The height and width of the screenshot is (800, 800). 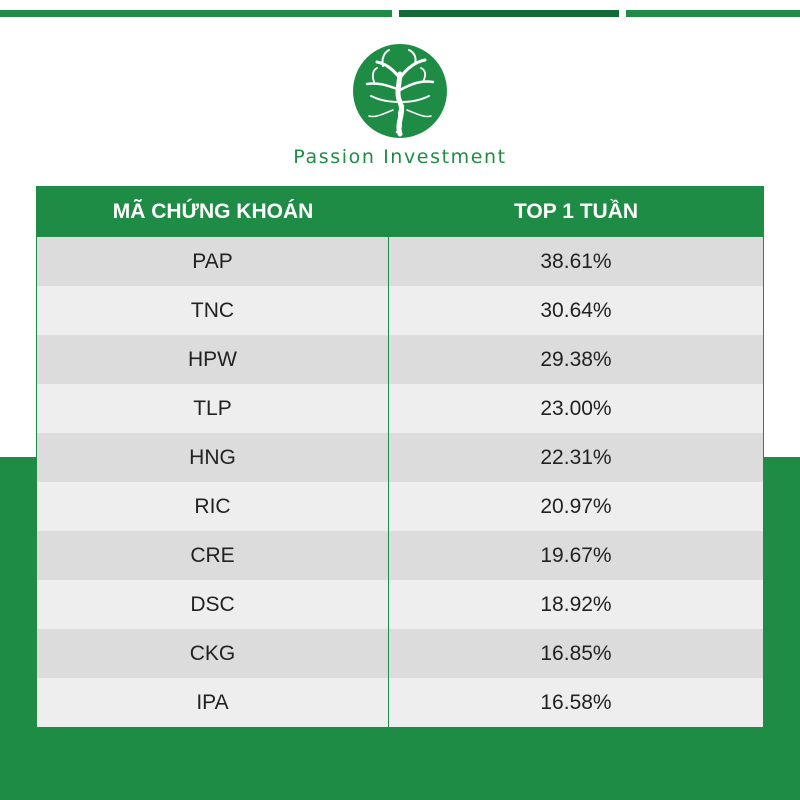 What do you see at coordinates (213, 506) in the screenshot?
I see `ticker-cell: RIC` at bounding box center [213, 506].